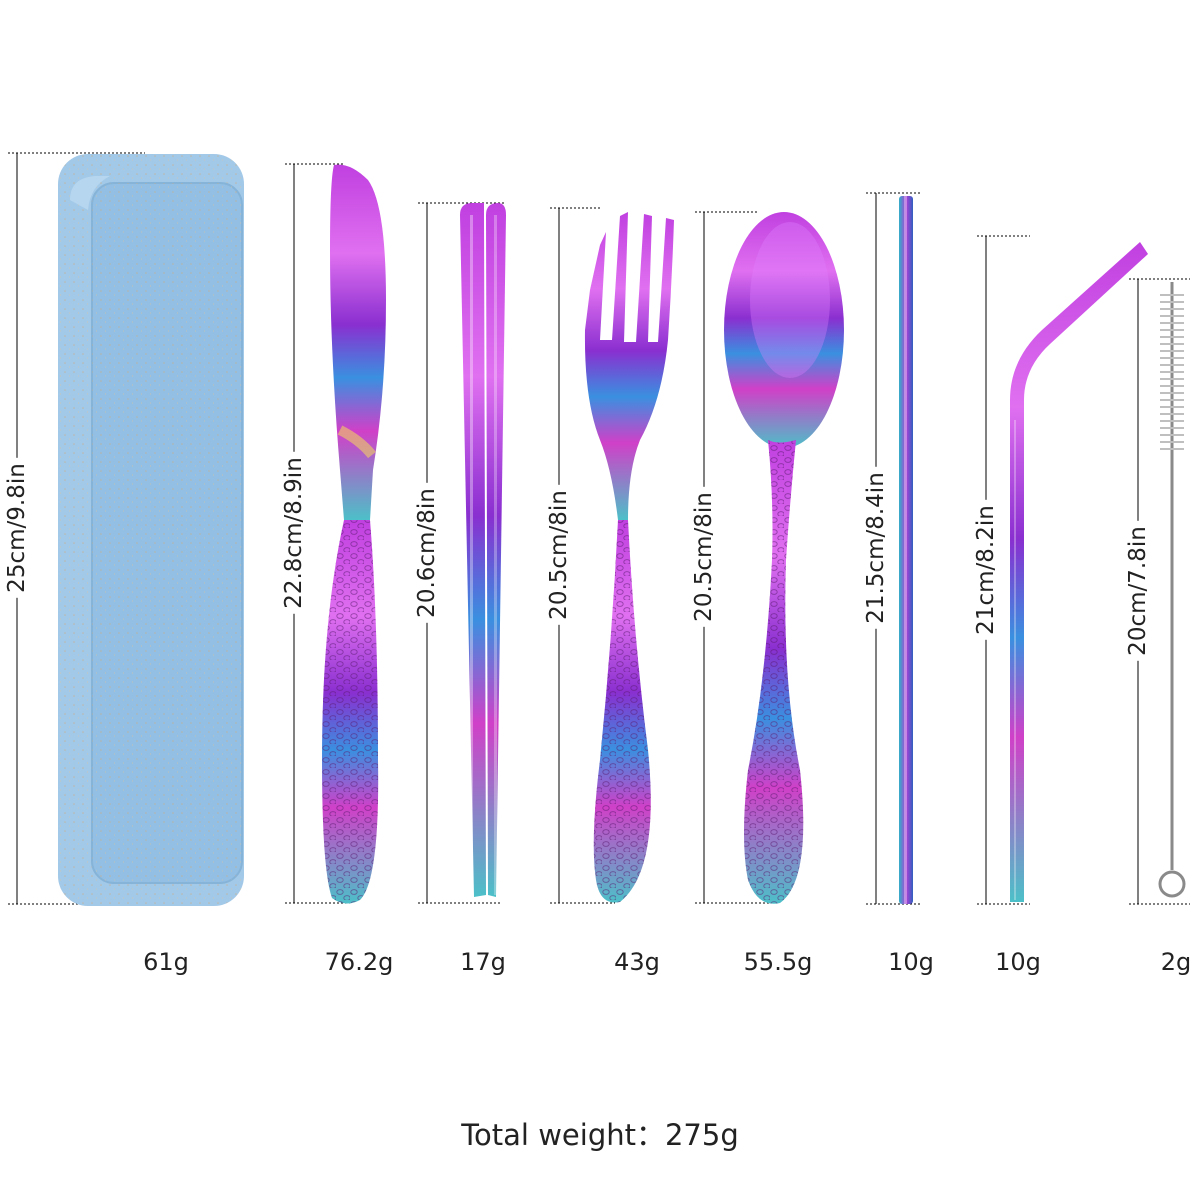  I want to click on spoon-weight: 55.5g, so click(778, 962).